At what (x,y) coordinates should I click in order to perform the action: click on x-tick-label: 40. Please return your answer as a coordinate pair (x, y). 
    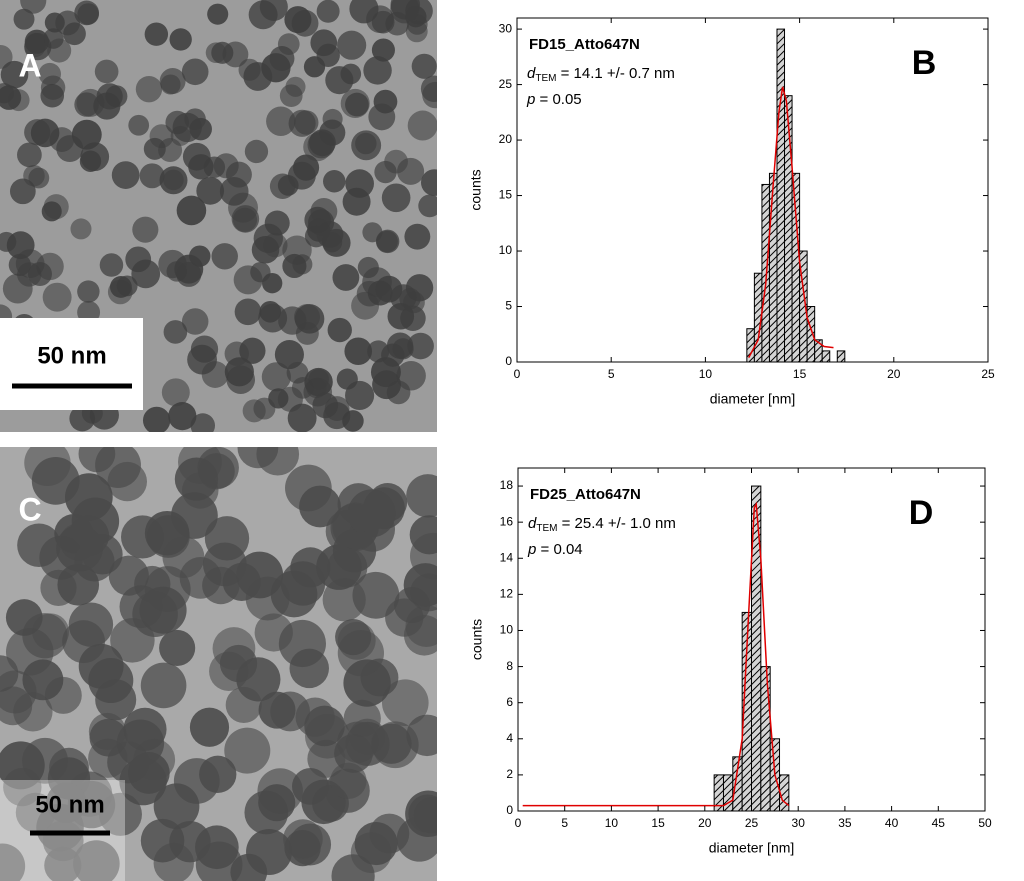
    Looking at the image, I should click on (892, 823).